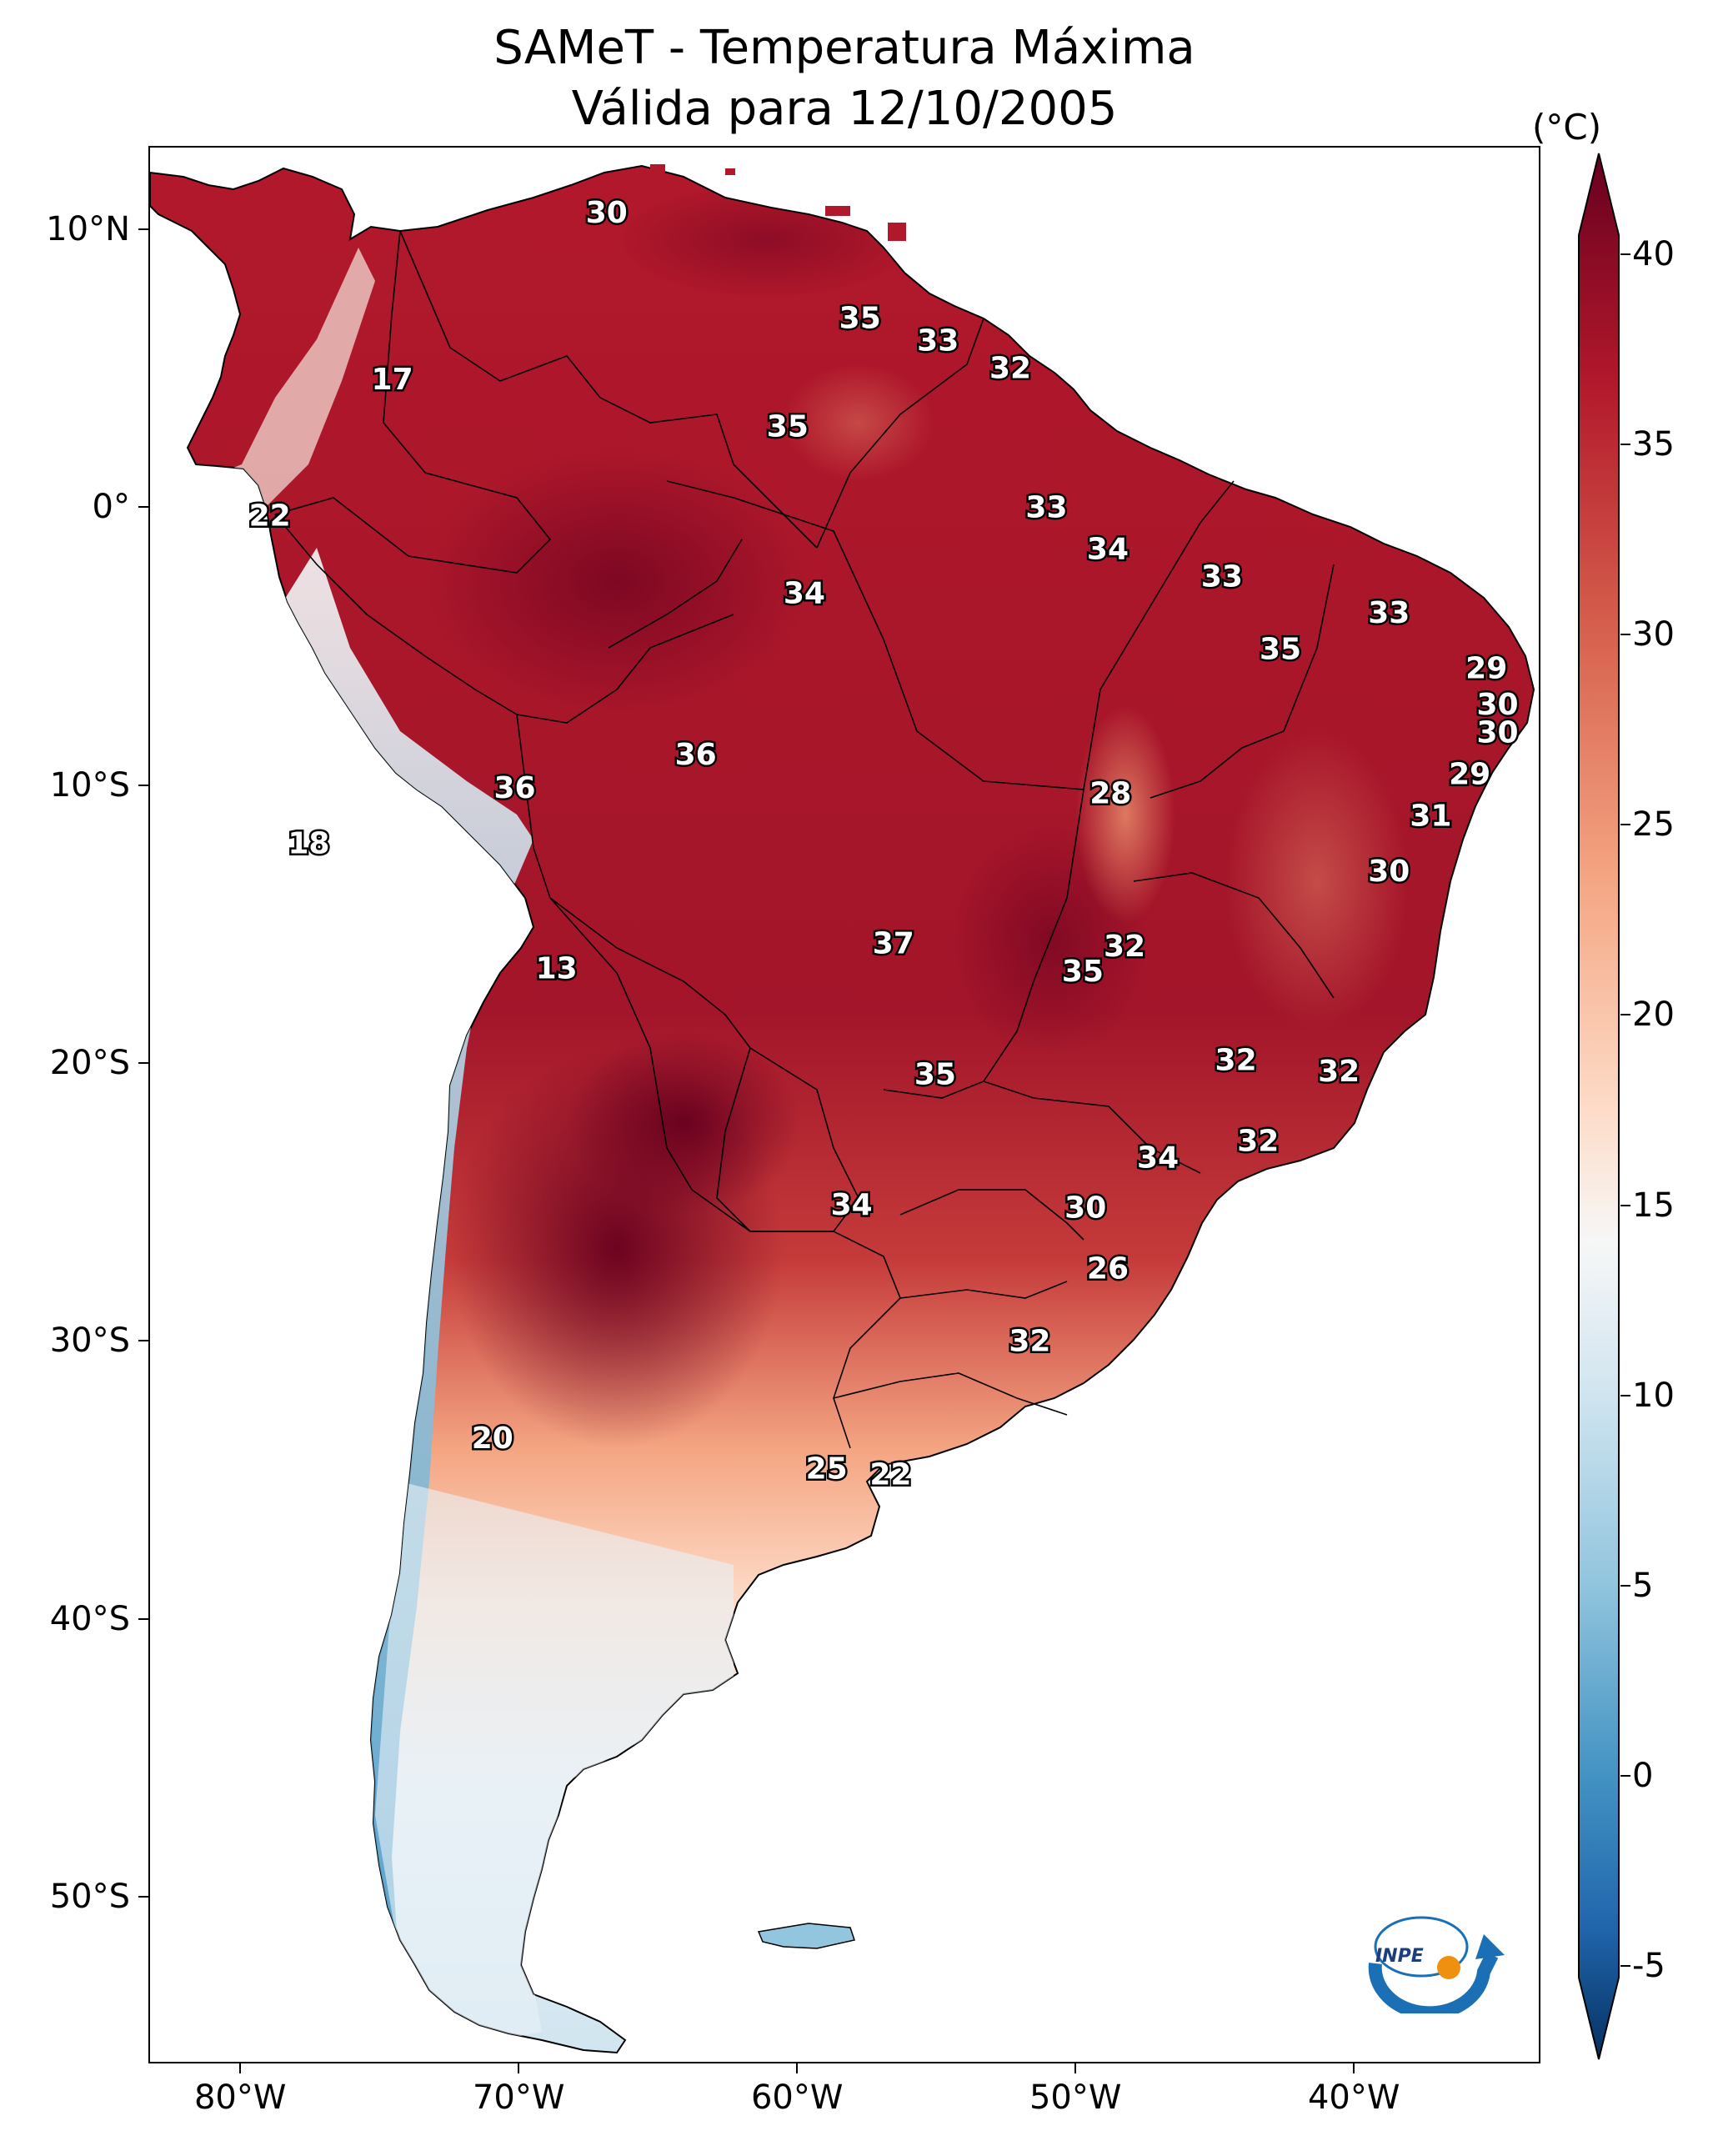 This screenshot has width=1723, height=2156. What do you see at coordinates (844, 48) in the screenshot?
I see `map-title-line1: SAMeT - Temperatura Máxima` at bounding box center [844, 48].